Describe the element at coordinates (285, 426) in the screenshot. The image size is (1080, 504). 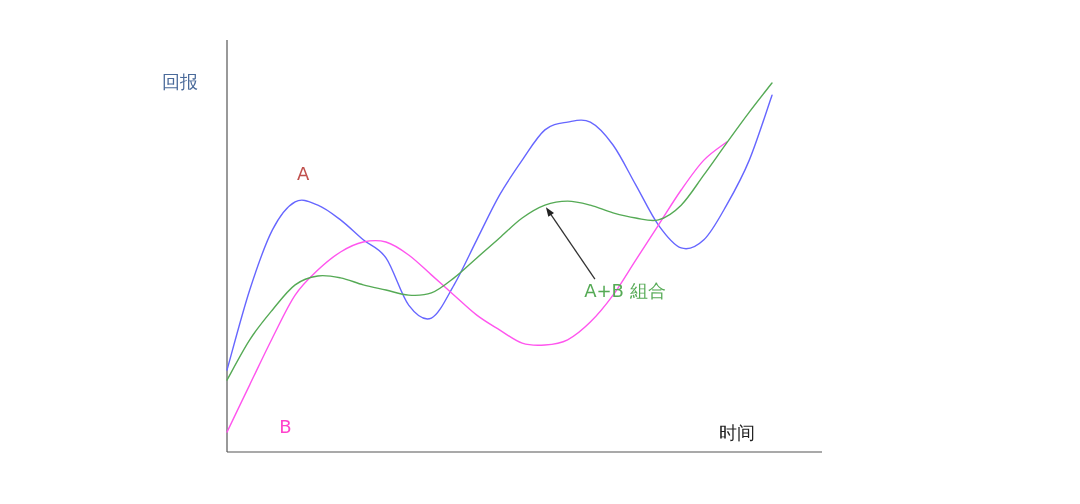
I see `text: B` at that location.